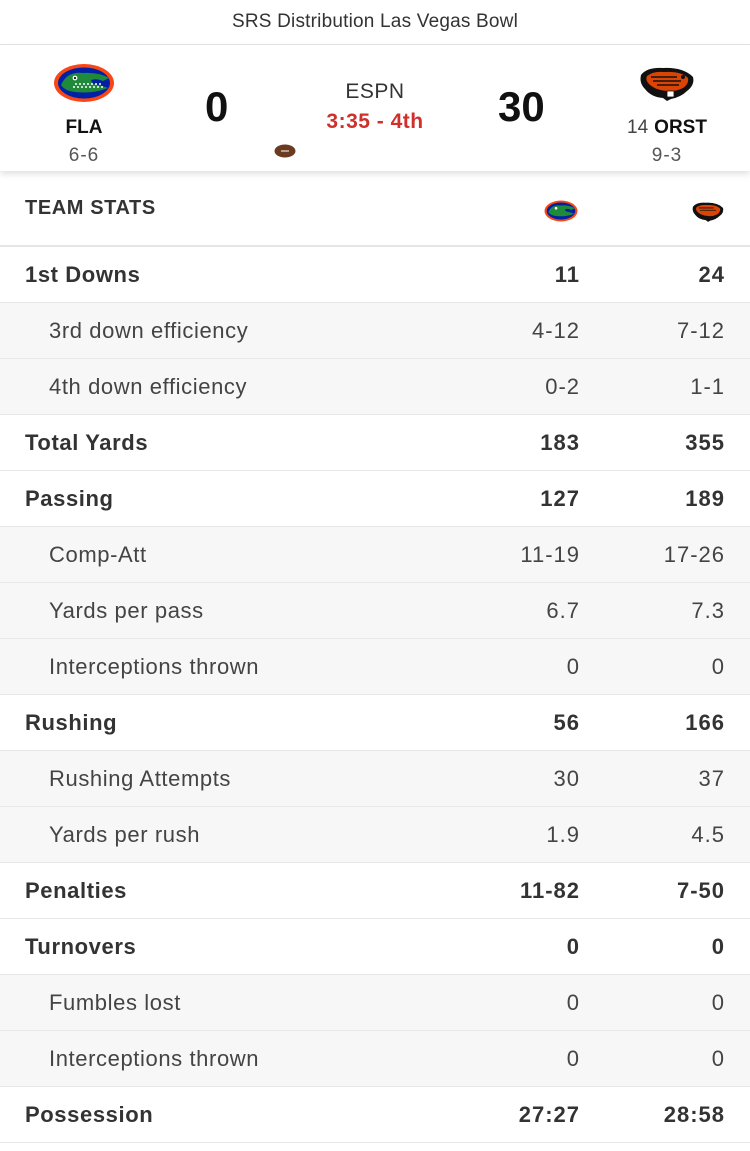  What do you see at coordinates (566, 722) in the screenshot?
I see `stat-away-value: 56` at bounding box center [566, 722].